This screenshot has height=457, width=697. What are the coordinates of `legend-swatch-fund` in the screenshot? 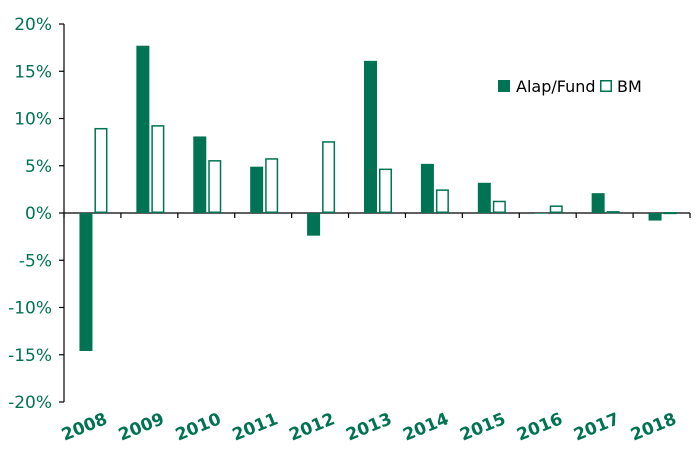 It's located at (504, 86).